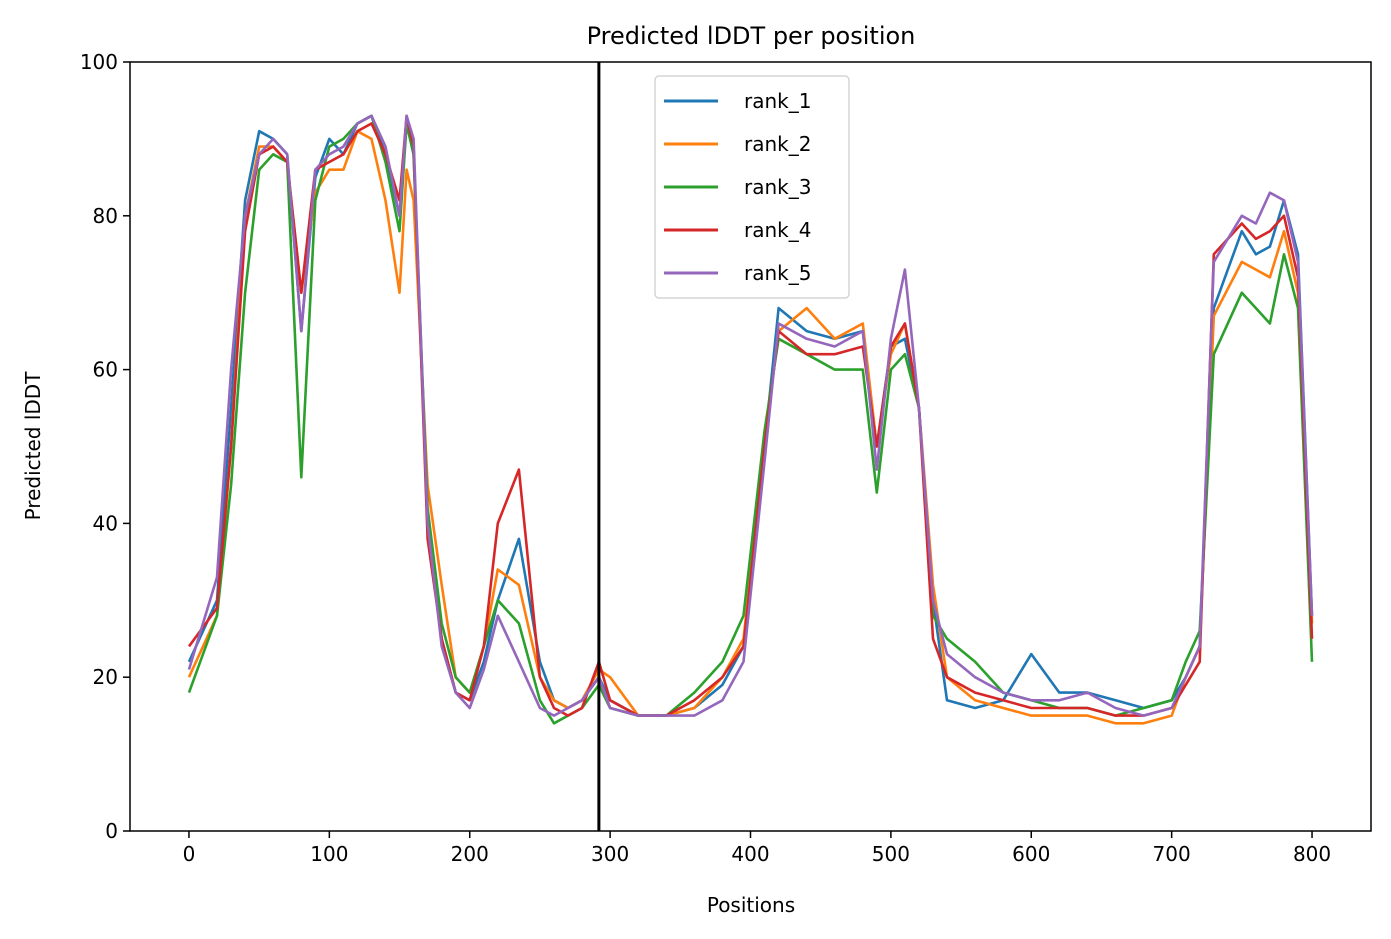 This screenshot has height=939, width=1391. What do you see at coordinates (777, 187) in the screenshot?
I see `legend-label-rank-3: rank_3` at bounding box center [777, 187].